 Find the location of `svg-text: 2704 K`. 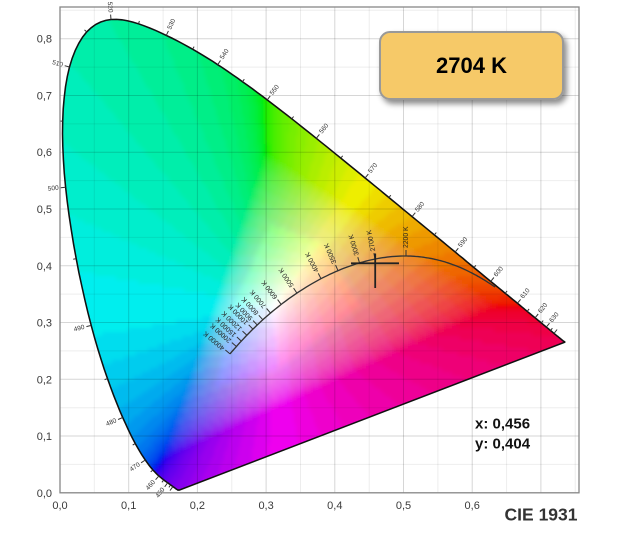

svg-text: 2704 K is located at coordinates (471, 65).